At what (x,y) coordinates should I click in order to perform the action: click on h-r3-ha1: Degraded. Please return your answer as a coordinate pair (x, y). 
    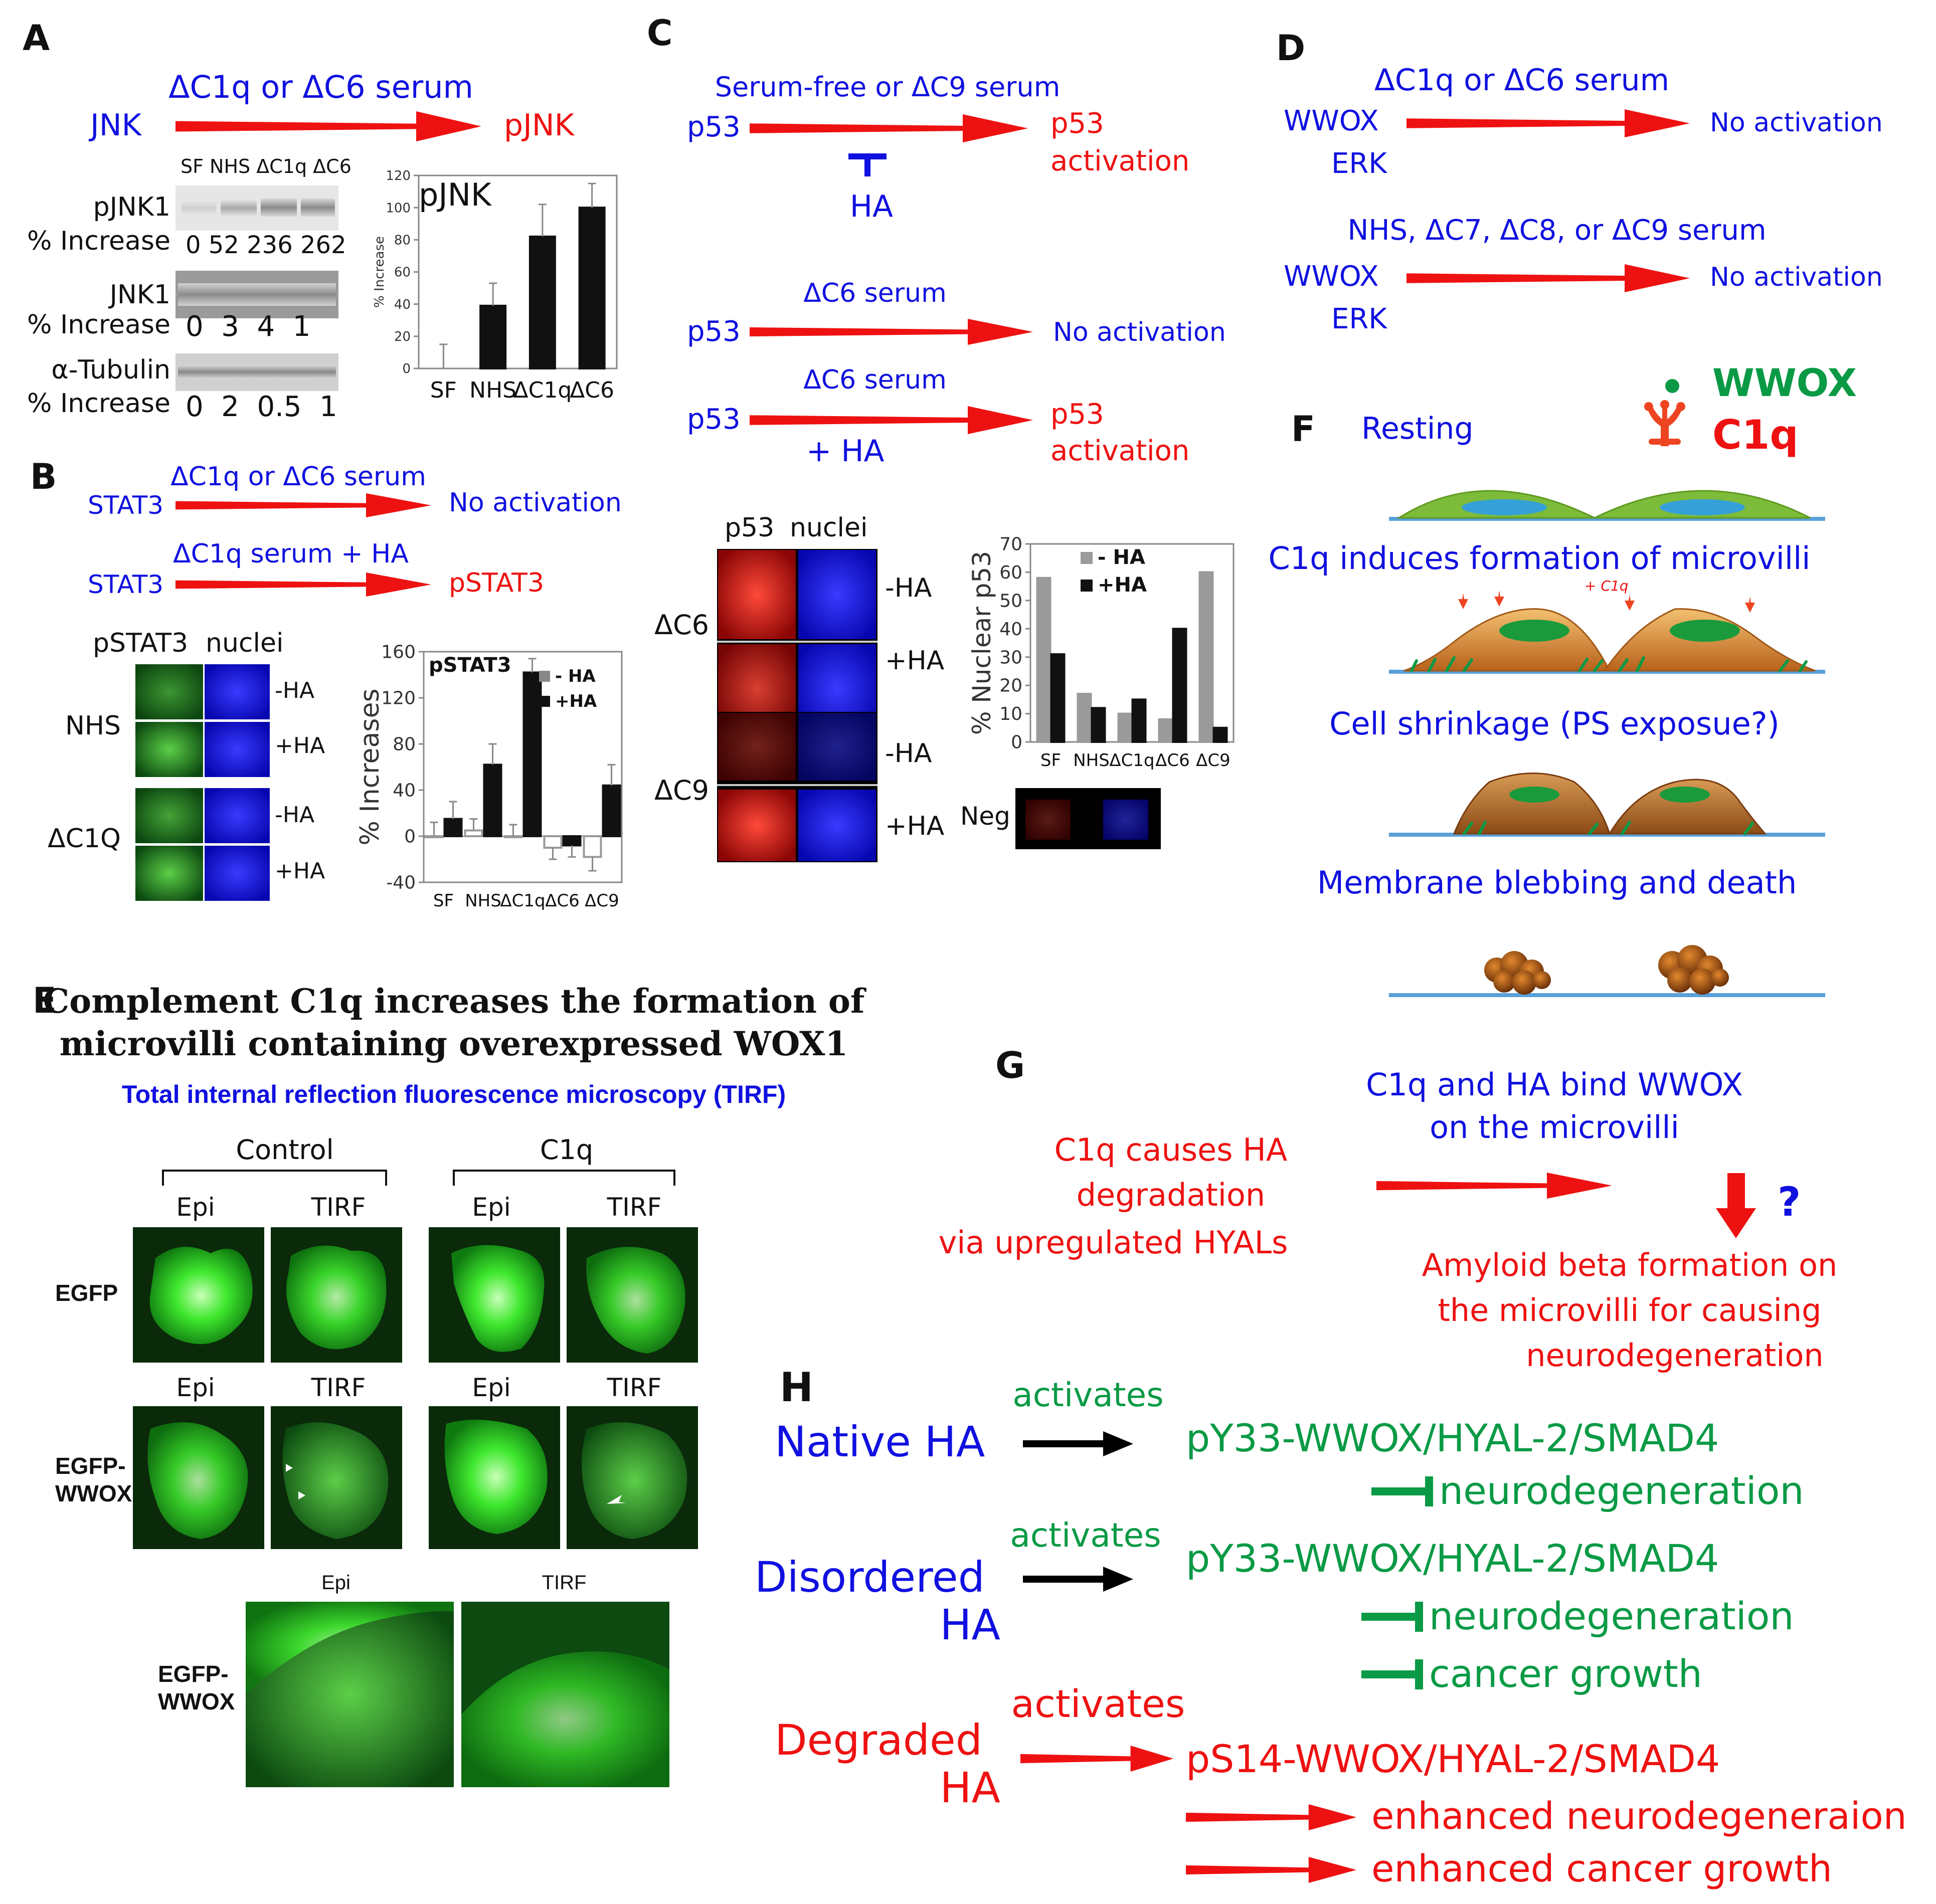
    Looking at the image, I should click on (879, 1740).